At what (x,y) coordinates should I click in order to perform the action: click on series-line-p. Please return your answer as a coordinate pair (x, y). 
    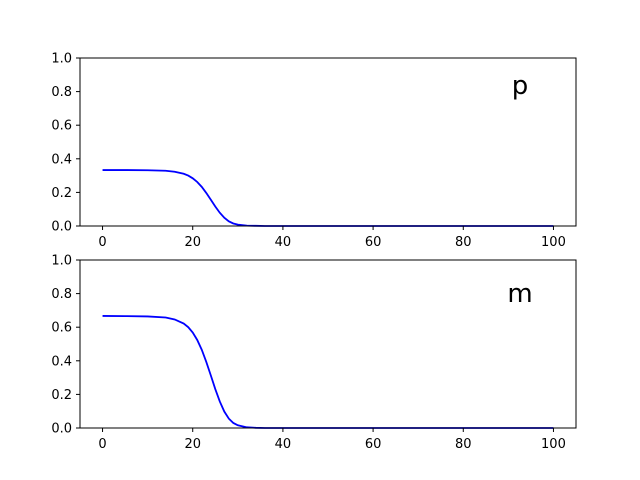
    Looking at the image, I should click on (328, 198).